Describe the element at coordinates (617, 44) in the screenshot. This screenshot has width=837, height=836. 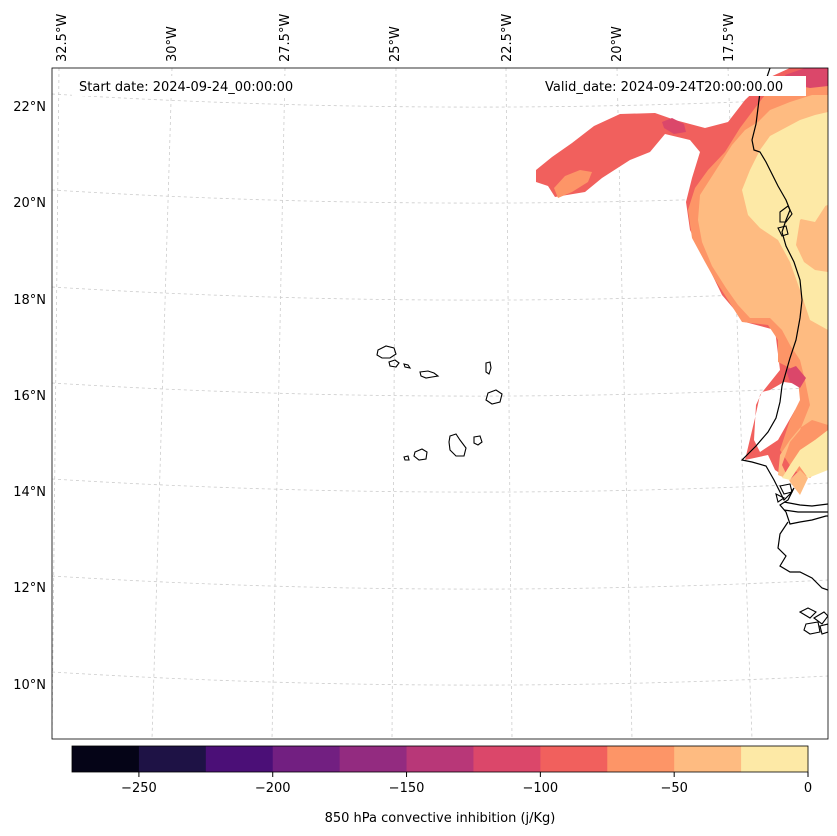
I see `lon-label-20w: 20°W` at that location.